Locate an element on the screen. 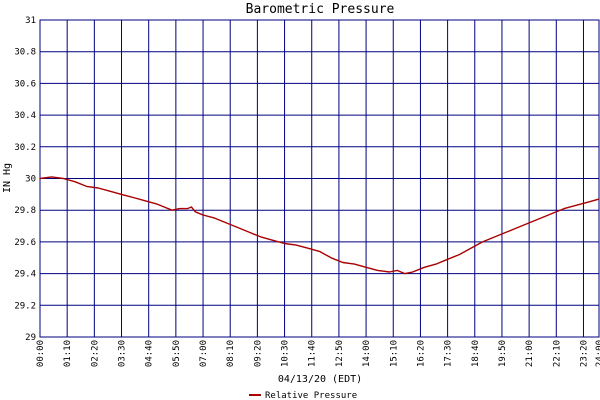 The height and width of the screenshot is (400, 600). x-tick-label: 00:00 is located at coordinates (41, 353).